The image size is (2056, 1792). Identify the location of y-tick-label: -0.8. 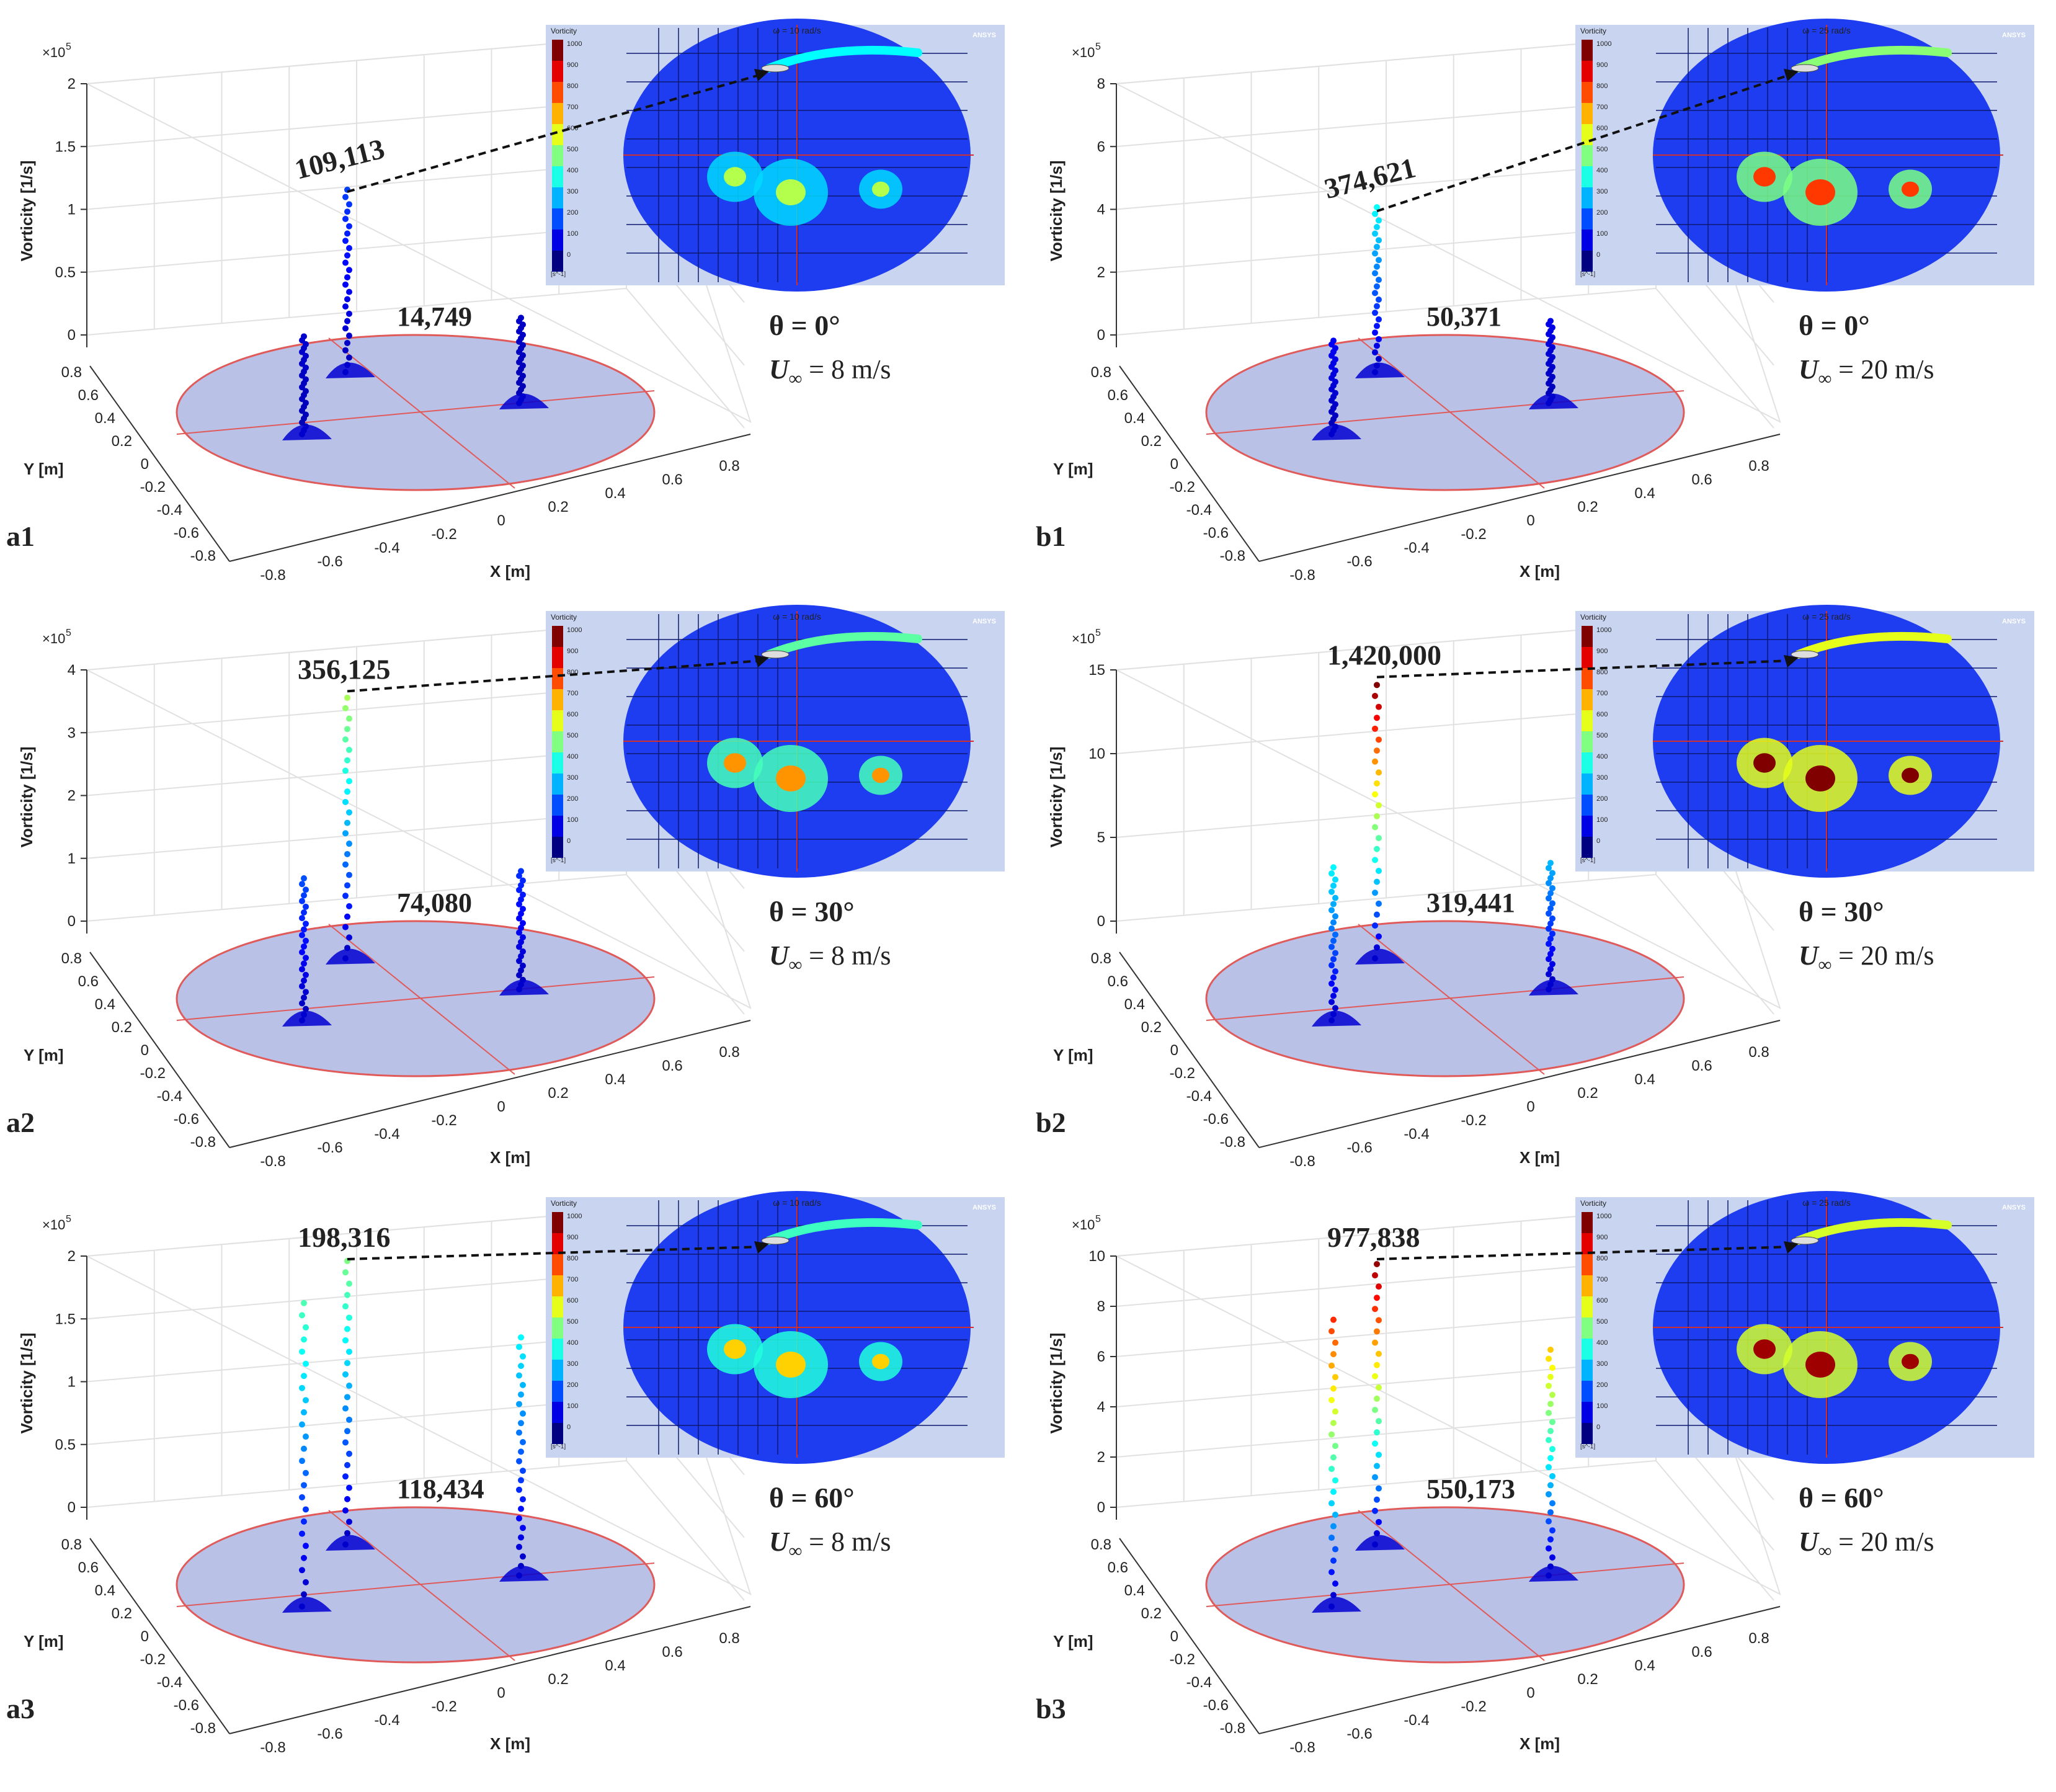
(203, 556).